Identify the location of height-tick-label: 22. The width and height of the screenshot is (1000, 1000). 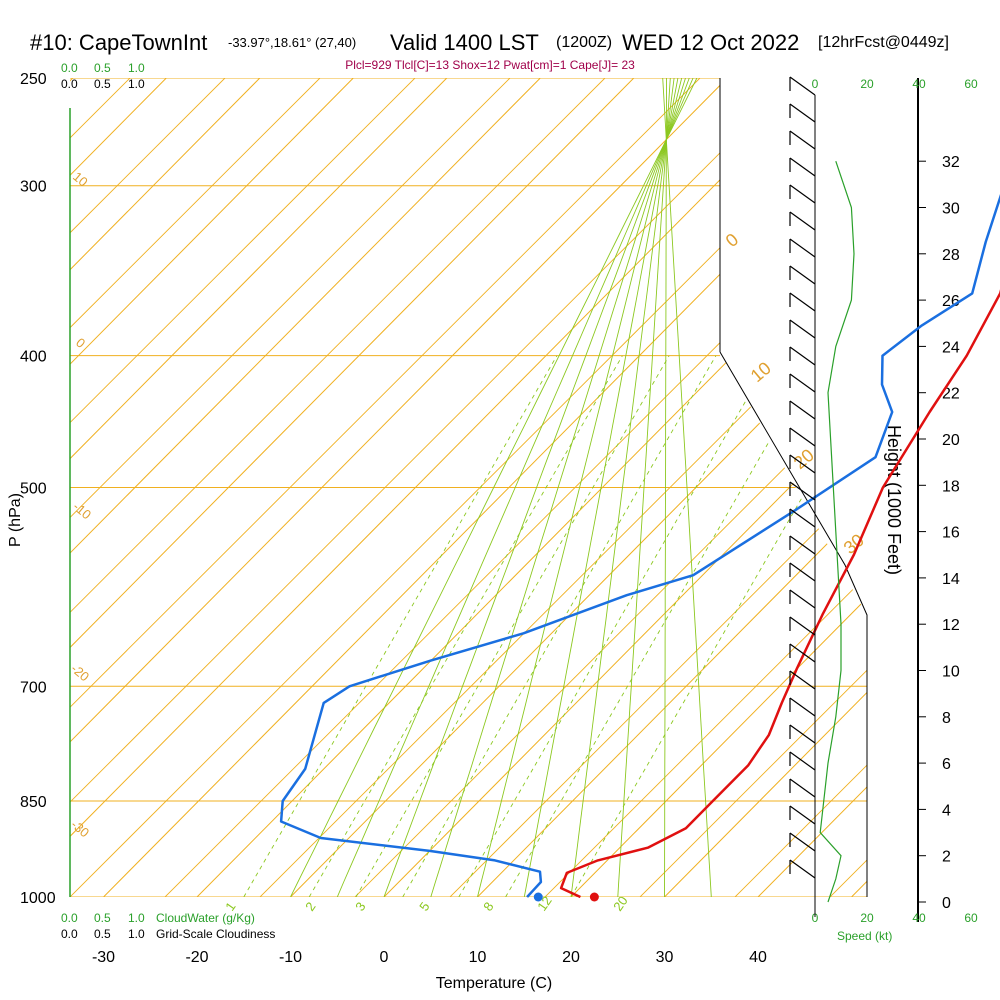
(951, 394).